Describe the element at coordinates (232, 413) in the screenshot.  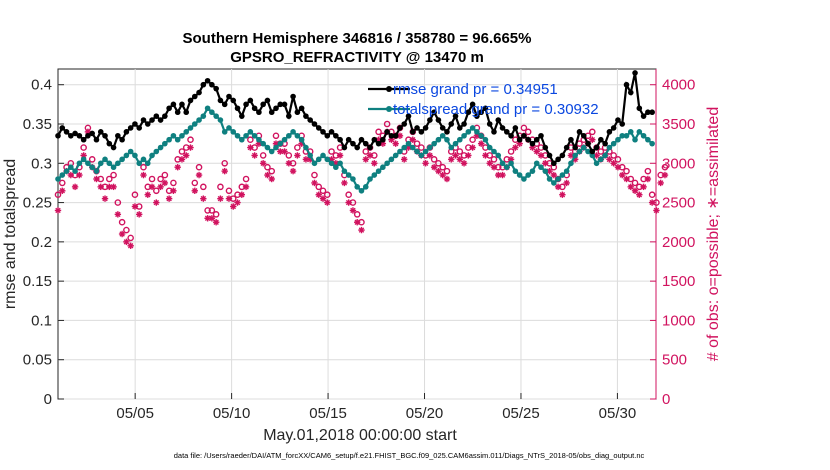
I see `x-tick-label: 05/10` at that location.